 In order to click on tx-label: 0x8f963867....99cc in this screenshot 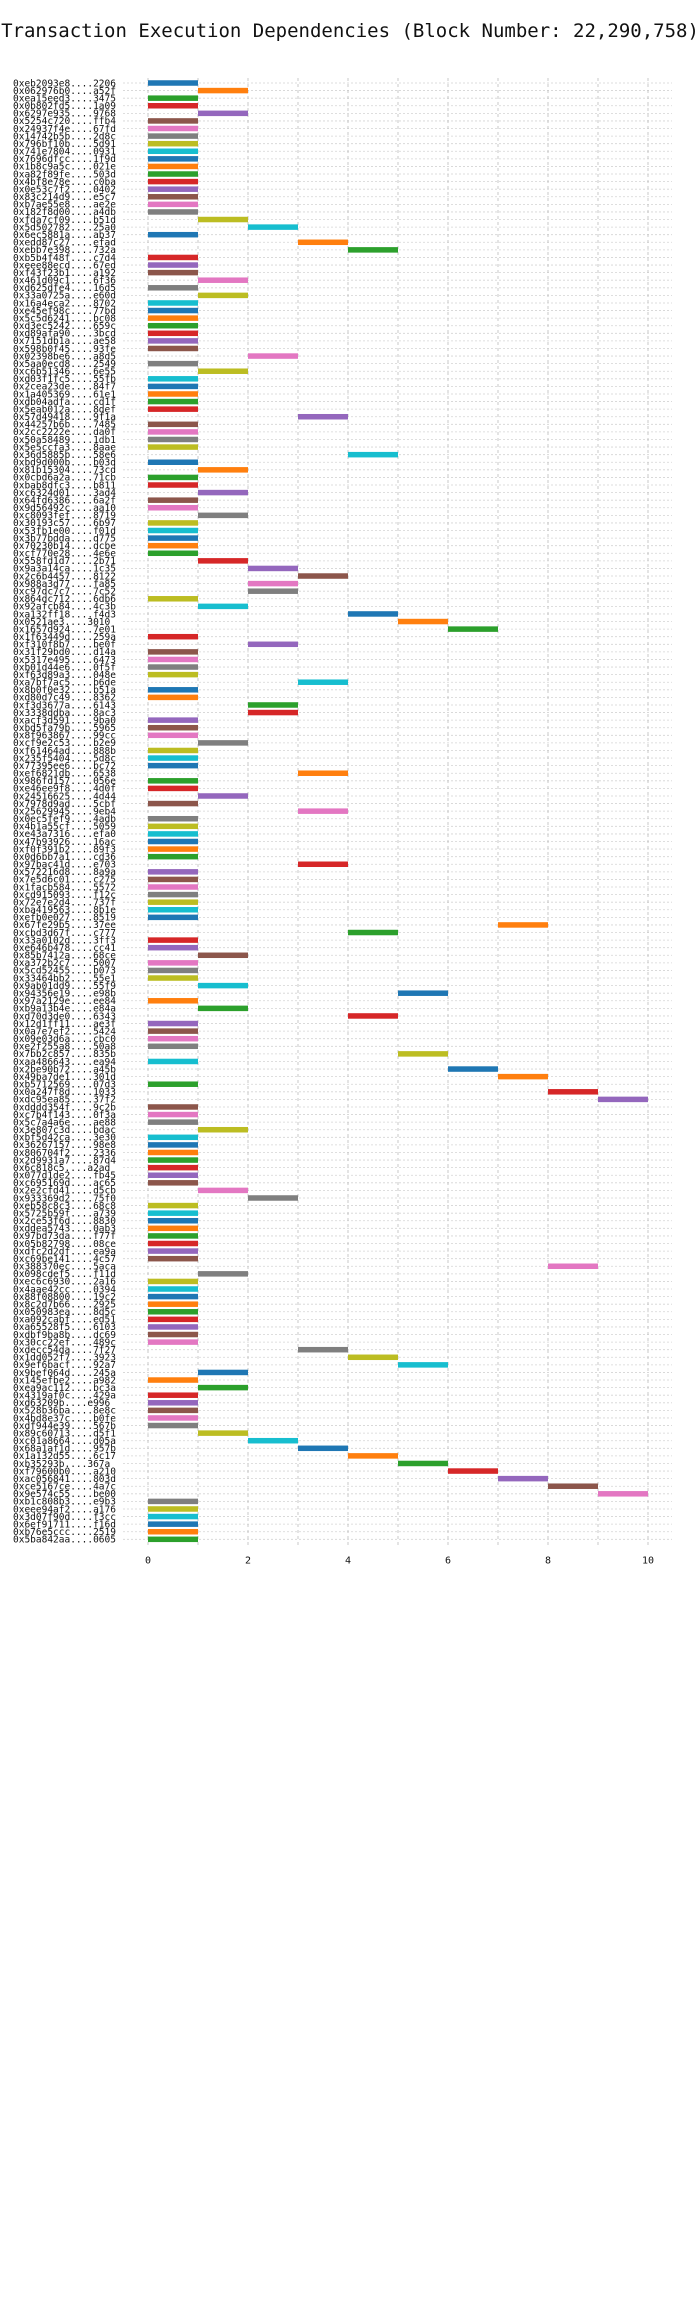, I will do `click(64, 736)`.